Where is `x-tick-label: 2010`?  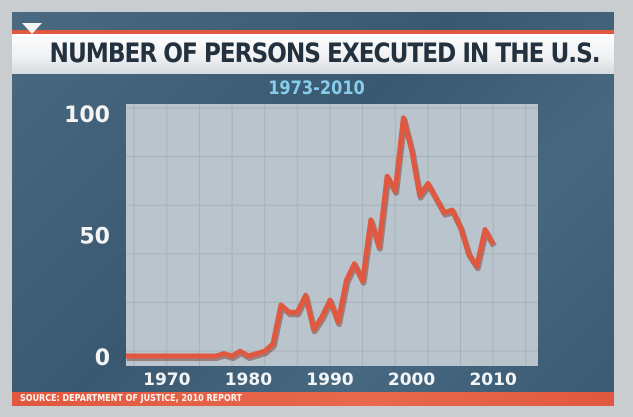 x-tick-label: 2010 is located at coordinates (492, 380).